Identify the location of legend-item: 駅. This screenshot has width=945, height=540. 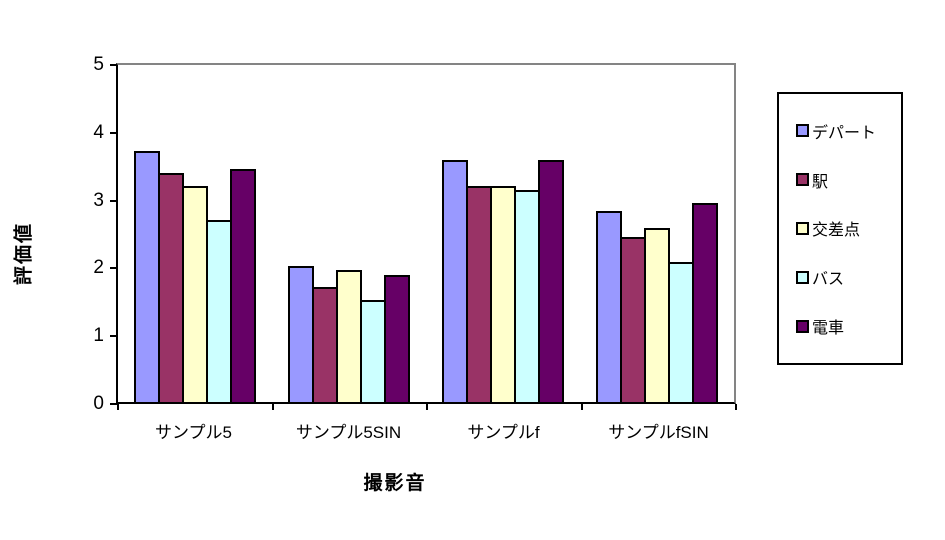
(848, 180).